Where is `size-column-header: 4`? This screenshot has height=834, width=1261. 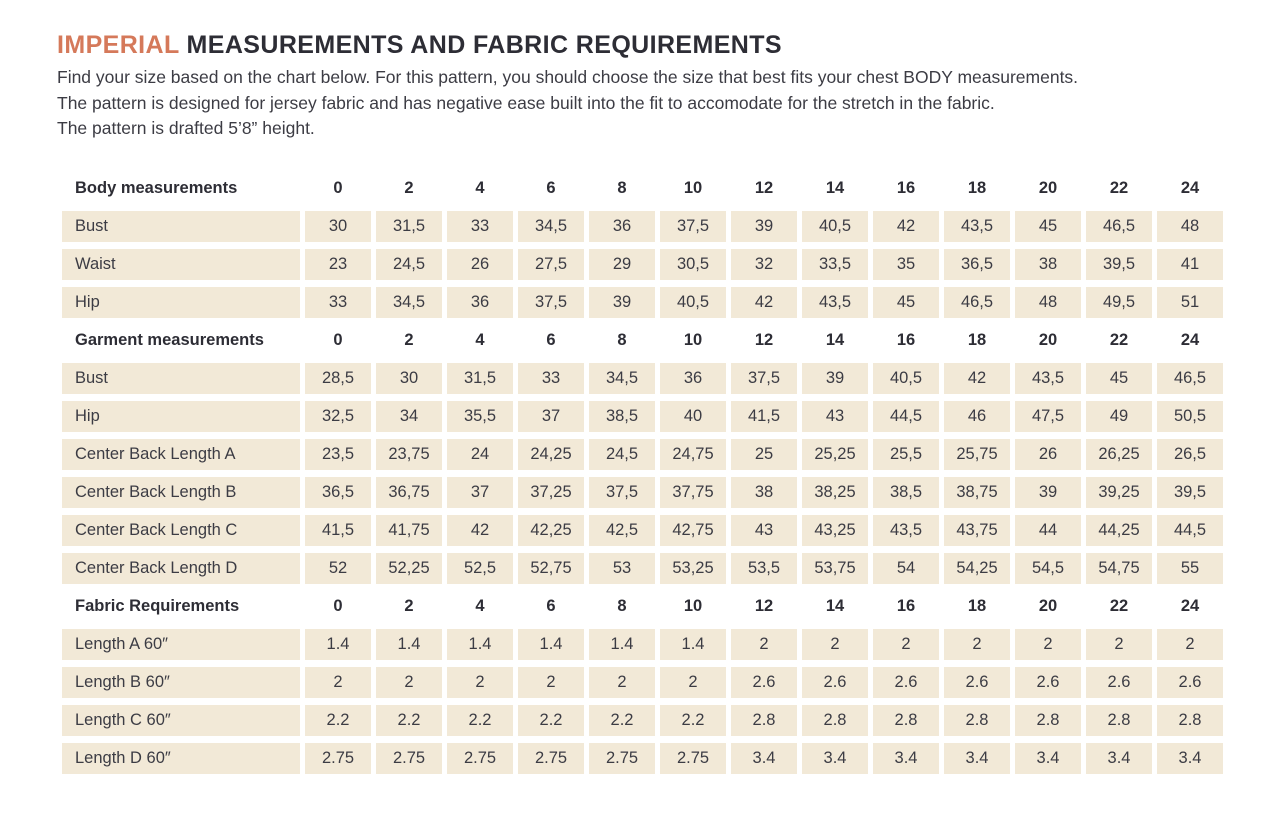 size-column-header: 4 is located at coordinates (480, 340).